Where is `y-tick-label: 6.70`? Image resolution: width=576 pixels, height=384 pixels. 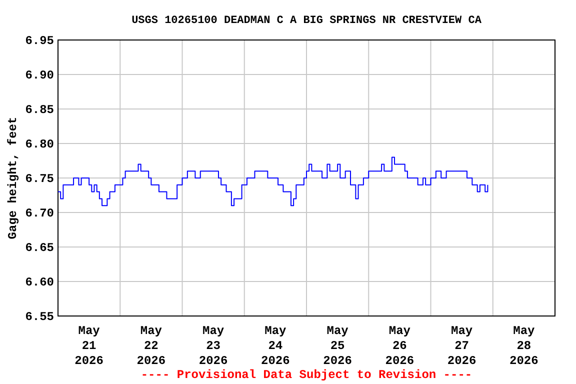 y-tick-label: 6.70 is located at coordinates (39, 213).